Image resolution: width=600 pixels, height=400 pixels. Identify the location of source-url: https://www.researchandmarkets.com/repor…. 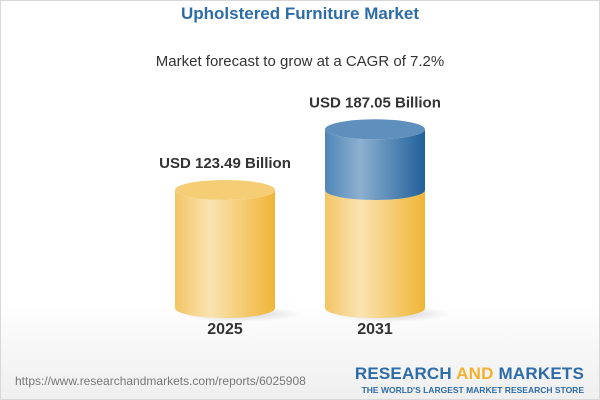
(160, 381).